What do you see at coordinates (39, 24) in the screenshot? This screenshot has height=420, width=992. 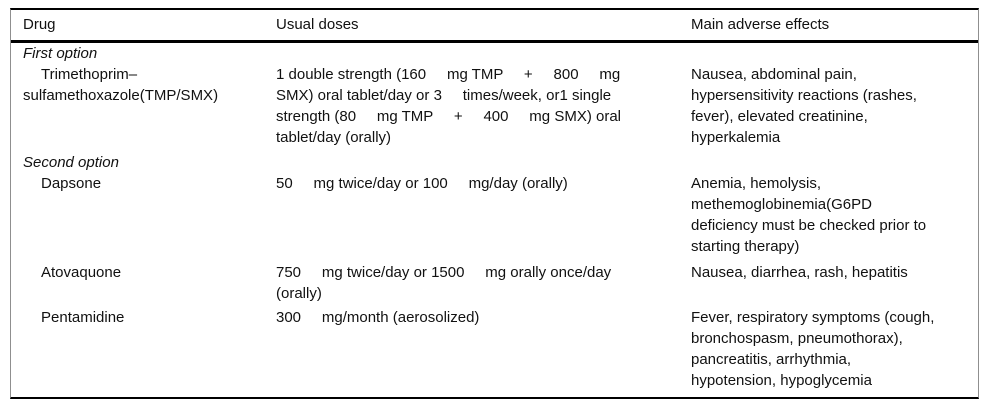 I see `column-header-drug: Drug` at bounding box center [39, 24].